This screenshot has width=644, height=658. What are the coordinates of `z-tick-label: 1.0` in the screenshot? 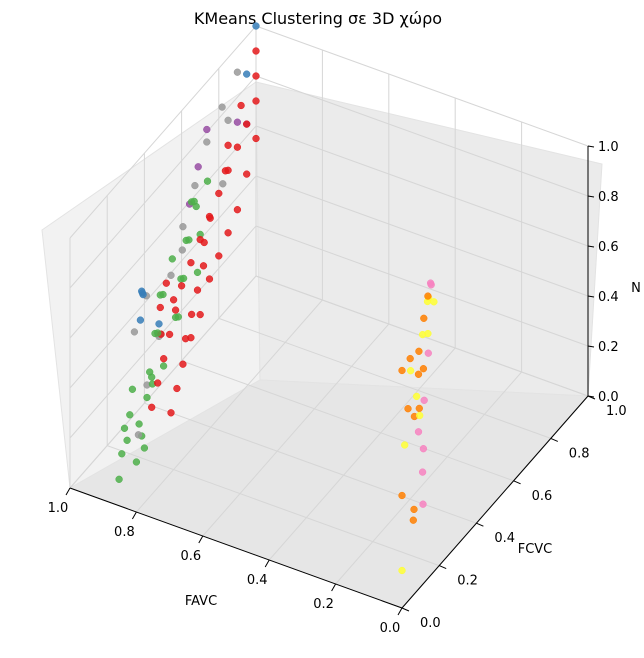 It's located at (608, 147).